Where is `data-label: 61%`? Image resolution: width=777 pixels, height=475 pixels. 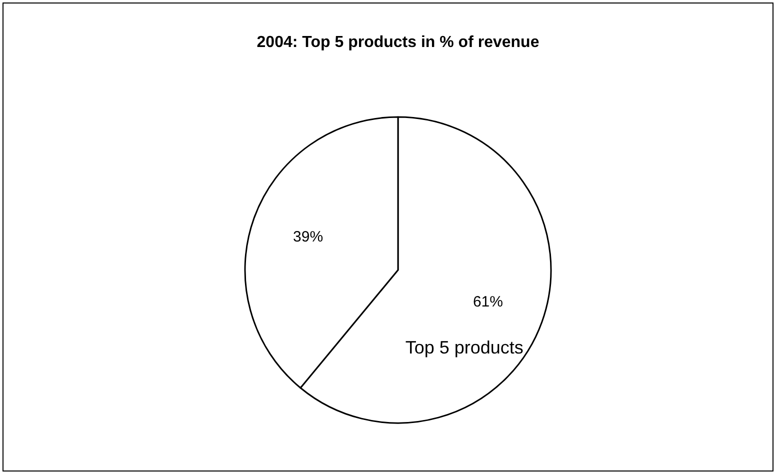 data-label: 61% is located at coordinates (487, 301).